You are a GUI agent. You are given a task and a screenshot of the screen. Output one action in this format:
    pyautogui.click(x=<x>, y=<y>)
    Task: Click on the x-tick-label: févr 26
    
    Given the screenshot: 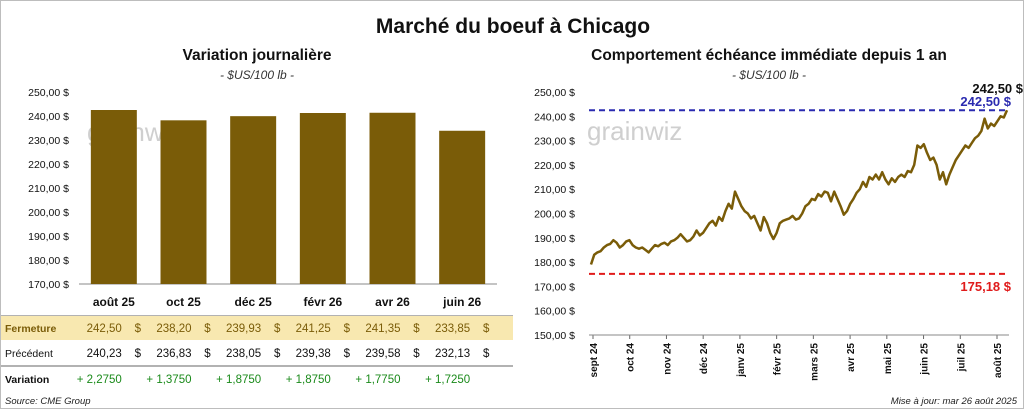 What is the action you would take?
    pyautogui.click(x=322, y=302)
    